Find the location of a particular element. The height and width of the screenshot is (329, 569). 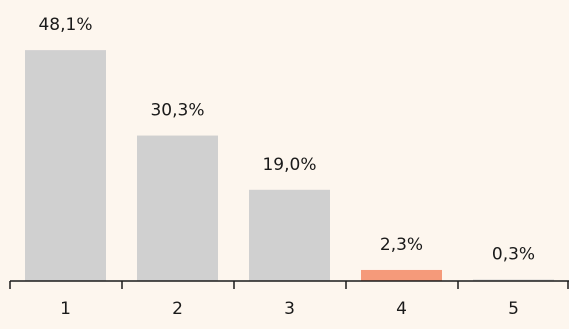

data-label-5: 0,3% is located at coordinates (513, 255).